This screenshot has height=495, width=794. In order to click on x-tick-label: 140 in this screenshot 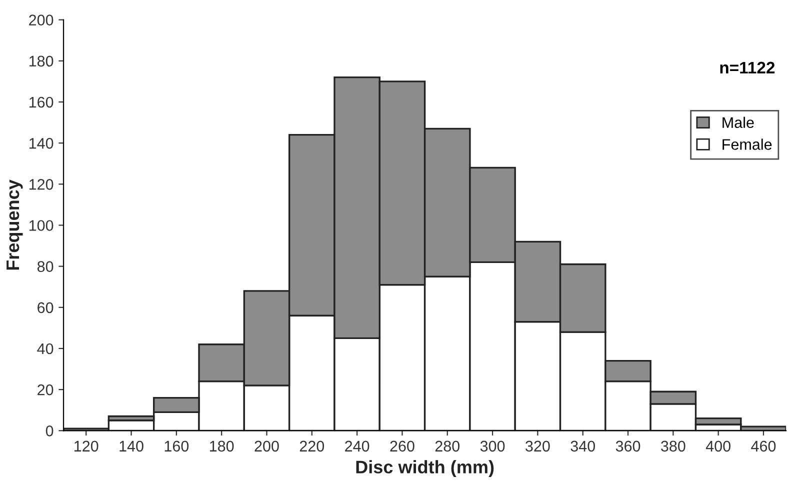, I will do `click(132, 446)`.